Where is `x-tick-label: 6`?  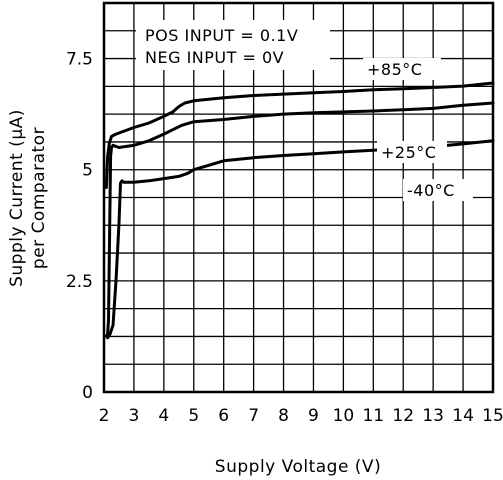
x-tick-label: 6 is located at coordinates (223, 416).